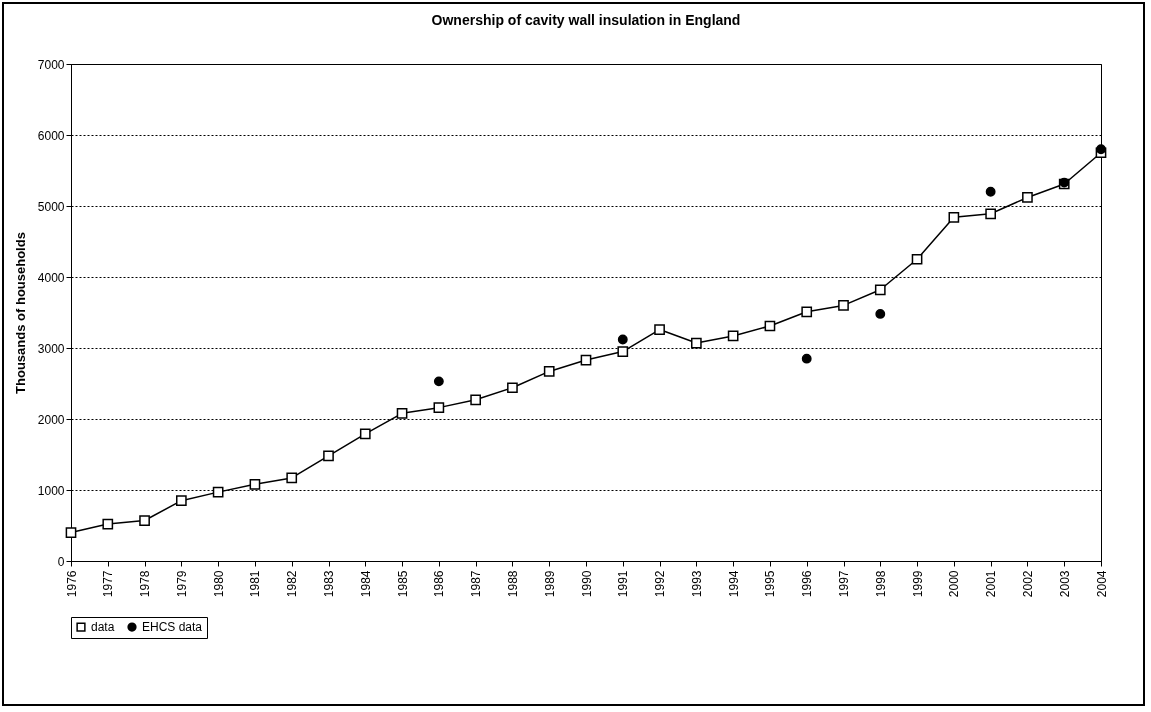 The image size is (1151, 712). Describe the element at coordinates (71, 584) in the screenshot. I see `x-tick-label: 1976` at that location.